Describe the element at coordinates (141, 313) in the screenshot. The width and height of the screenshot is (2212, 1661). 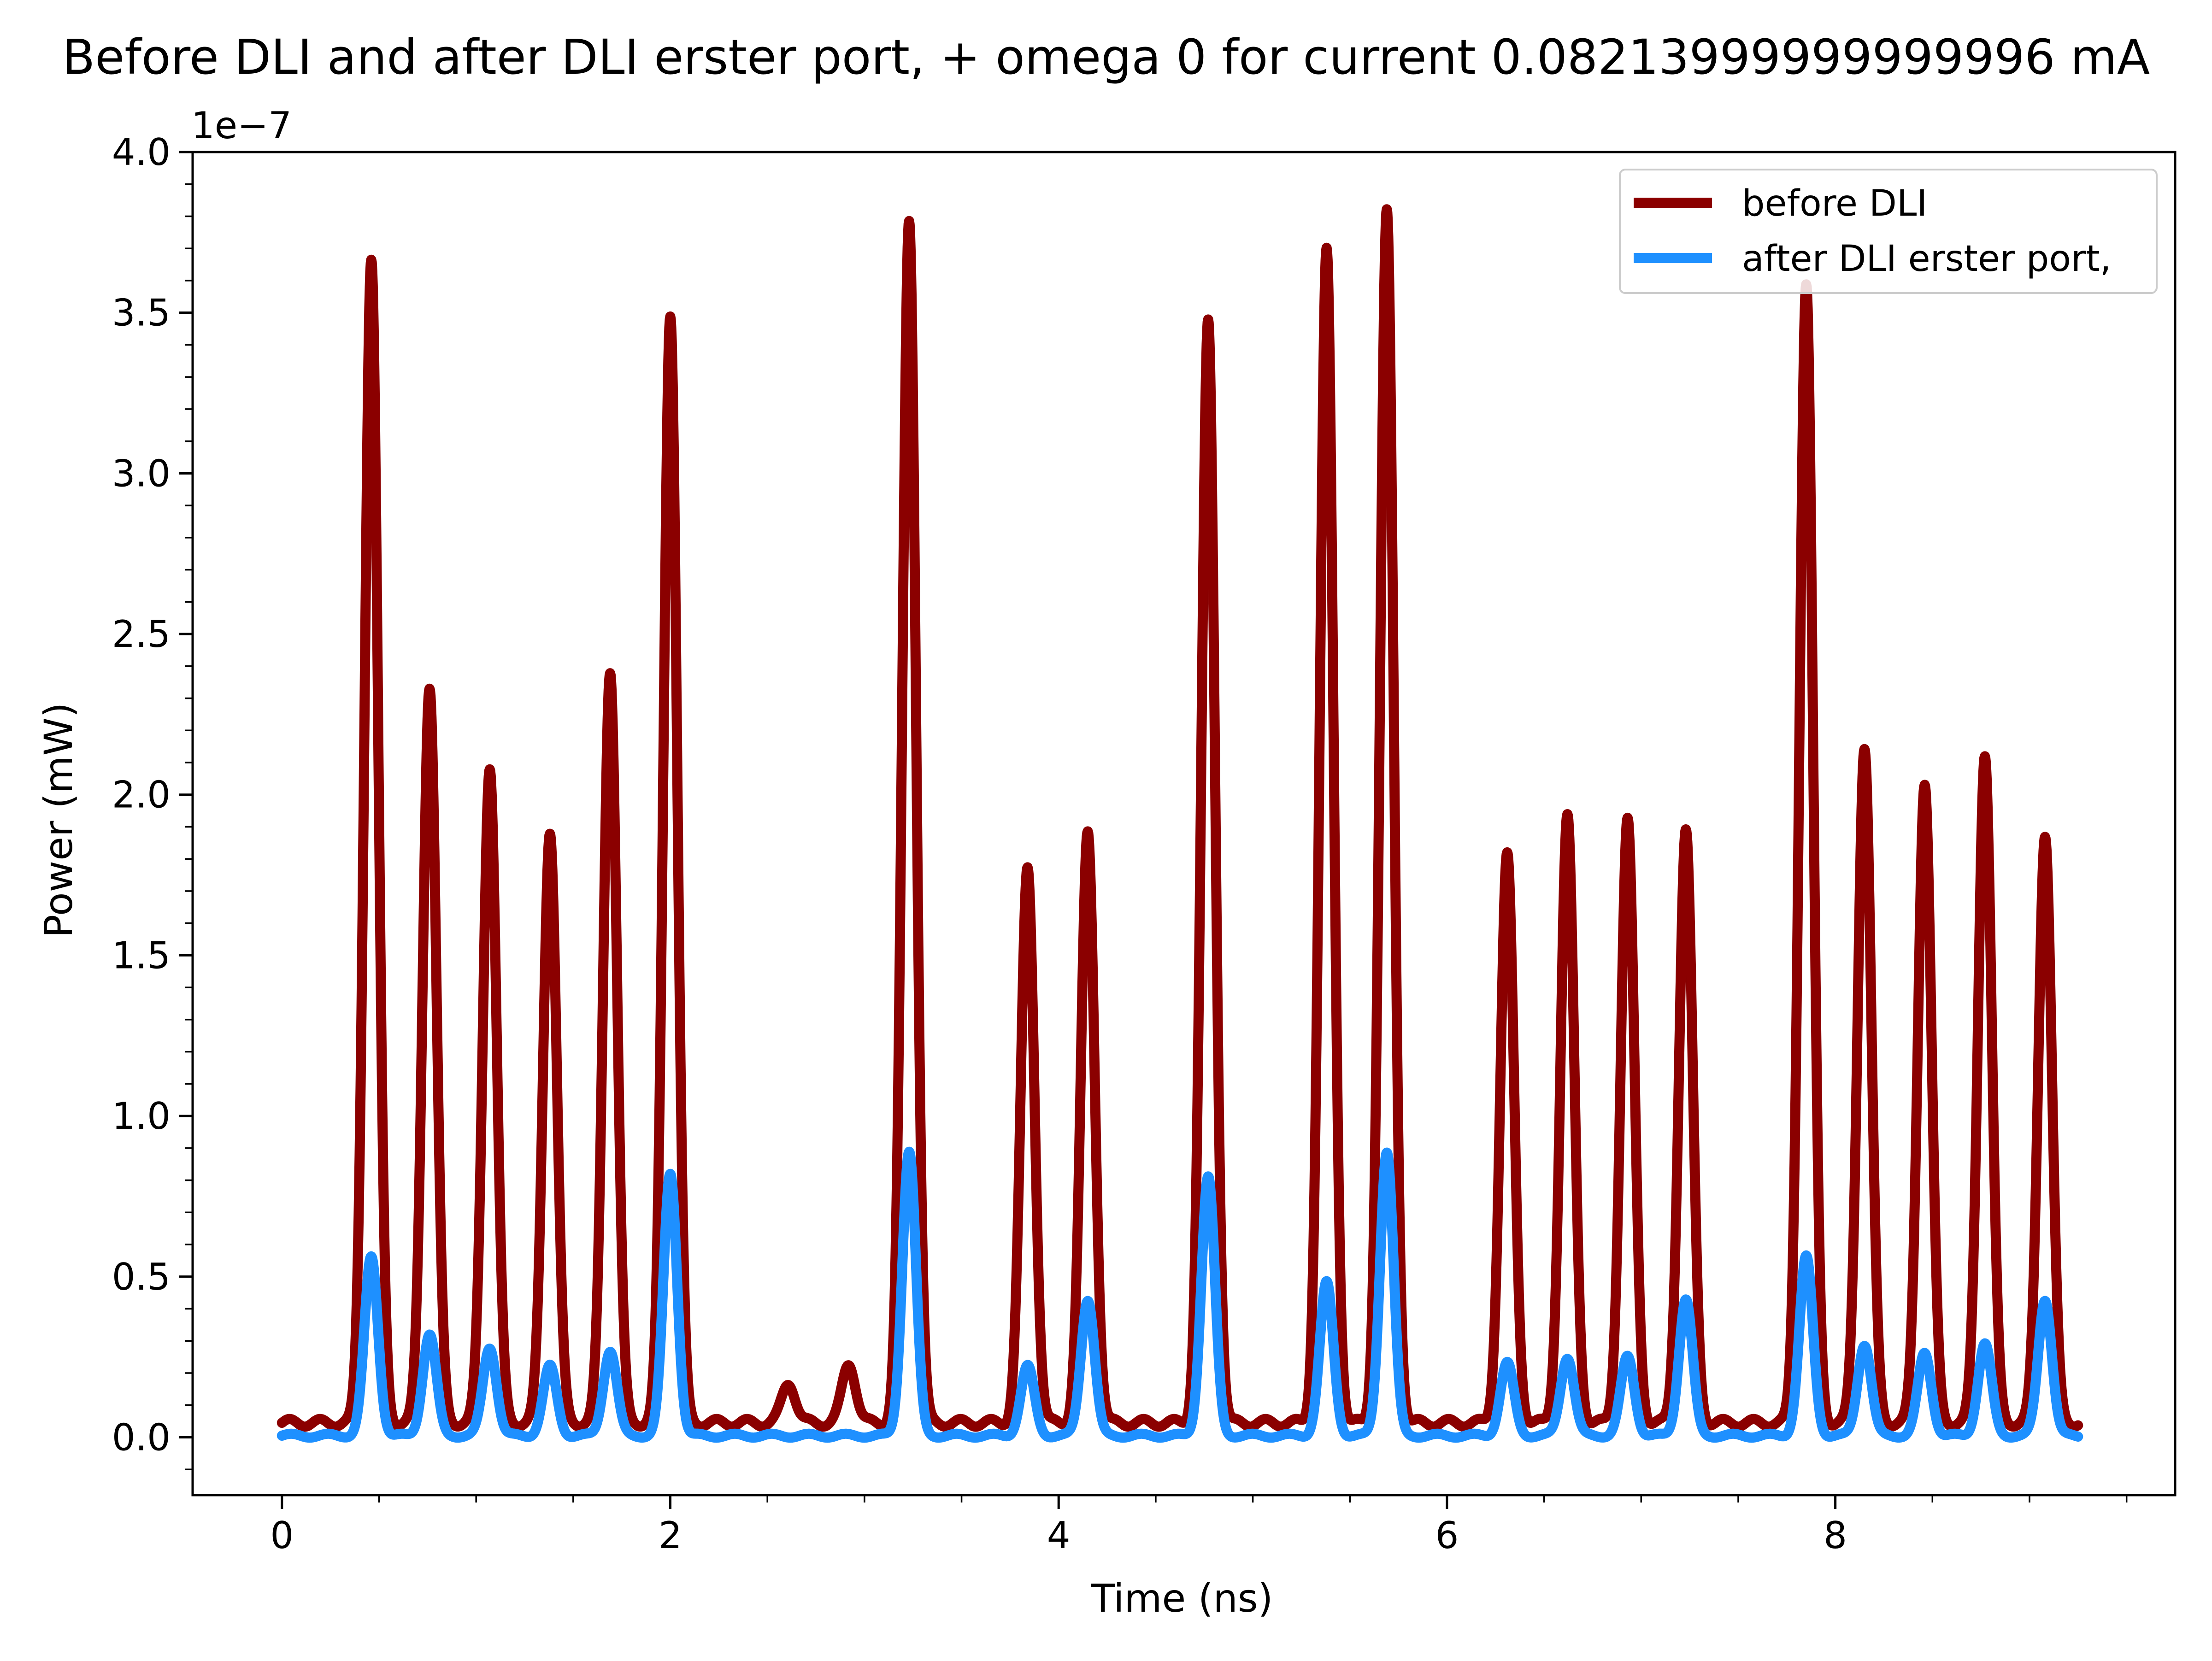
I see `y-tick-label: 3.5` at that location.